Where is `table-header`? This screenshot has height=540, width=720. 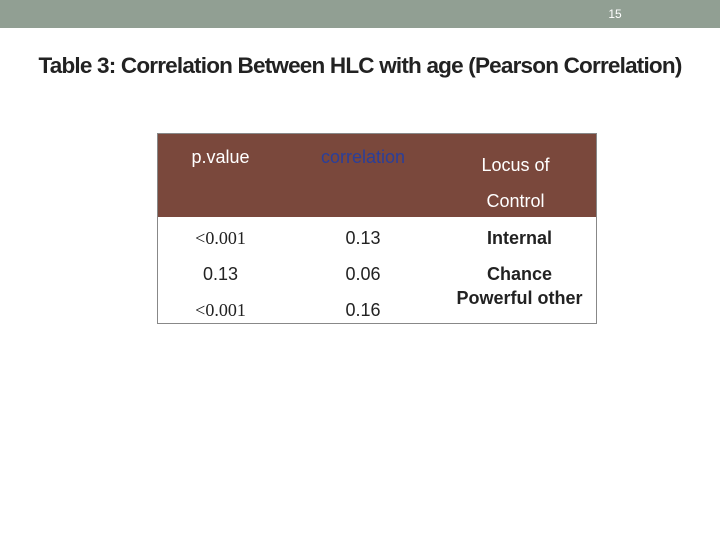 table-header is located at coordinates (377, 175).